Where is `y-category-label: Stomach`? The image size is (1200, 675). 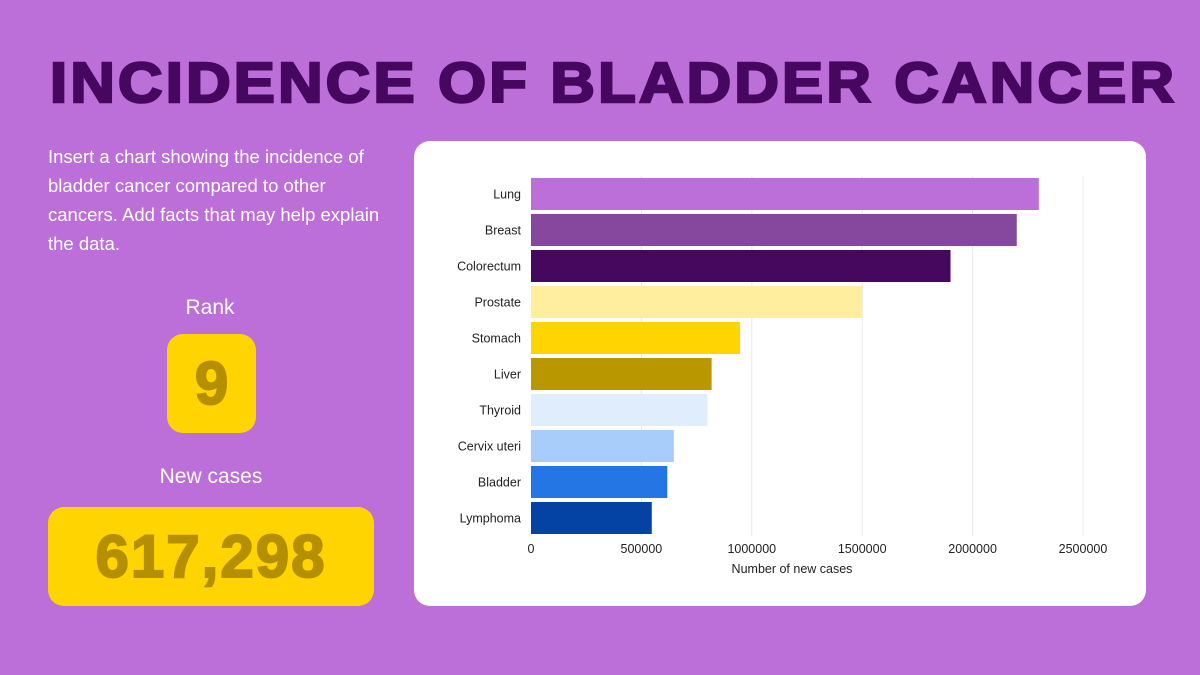
y-category-label: Stomach is located at coordinates (496, 339).